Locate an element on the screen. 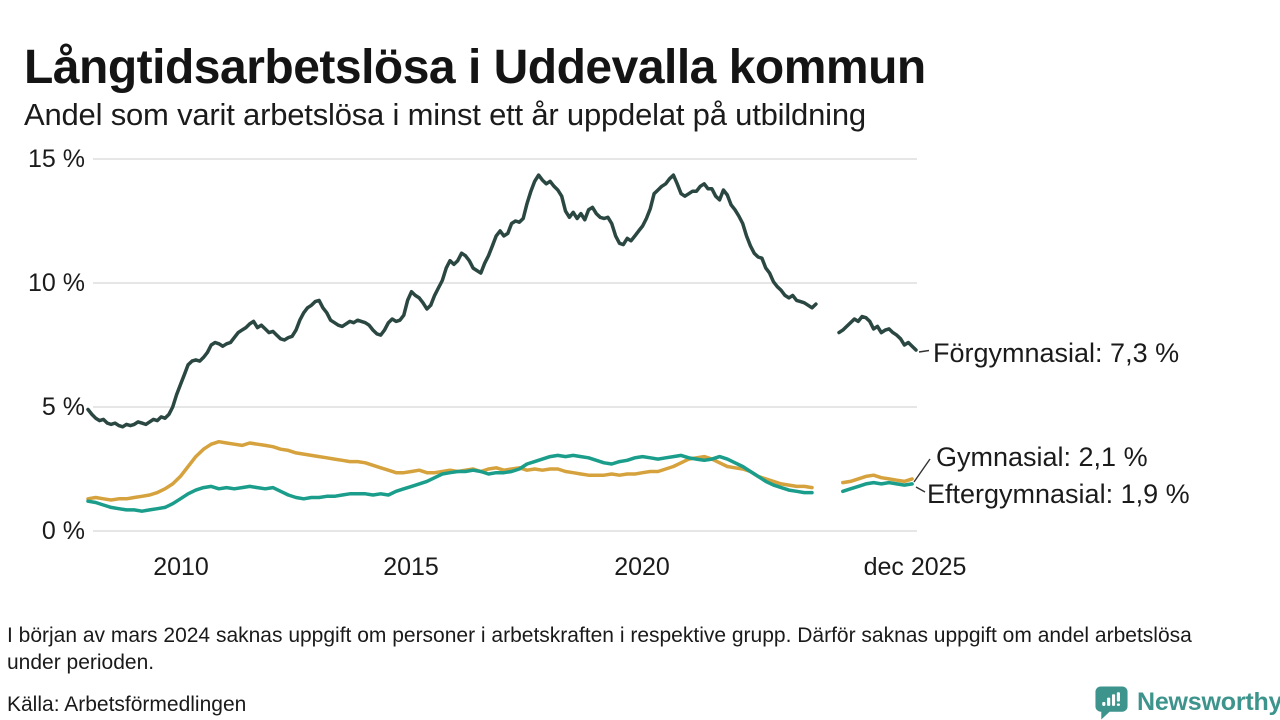  page-title: Långtidsarbetslösa i Uddevalla kommun is located at coordinates (475, 68).